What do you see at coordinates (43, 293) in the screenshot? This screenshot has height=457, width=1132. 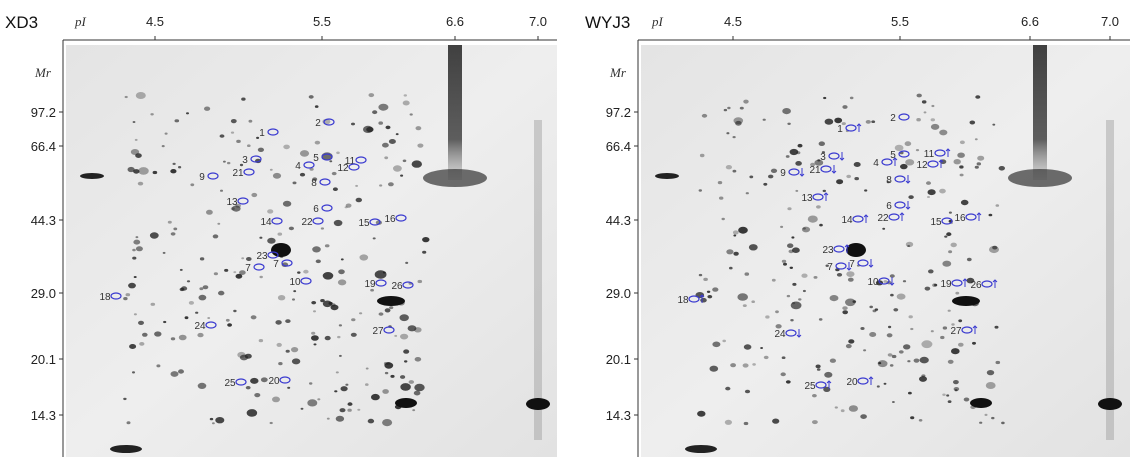 I see `mr-tick-label: 29.0` at bounding box center [43, 293].